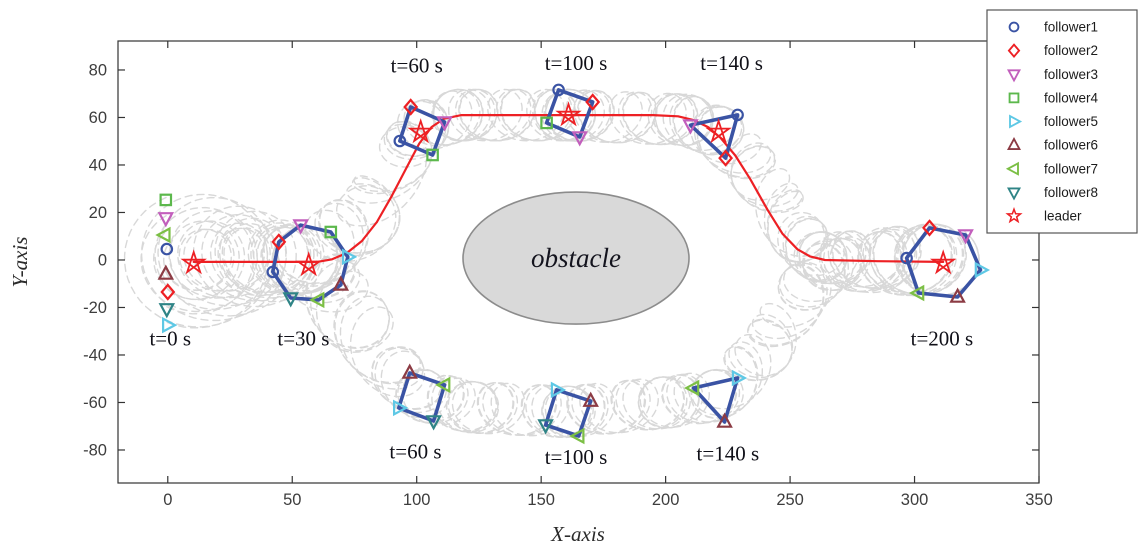  What do you see at coordinates (915, 500) in the screenshot?
I see `x-tick-label: 300` at bounding box center [915, 500].